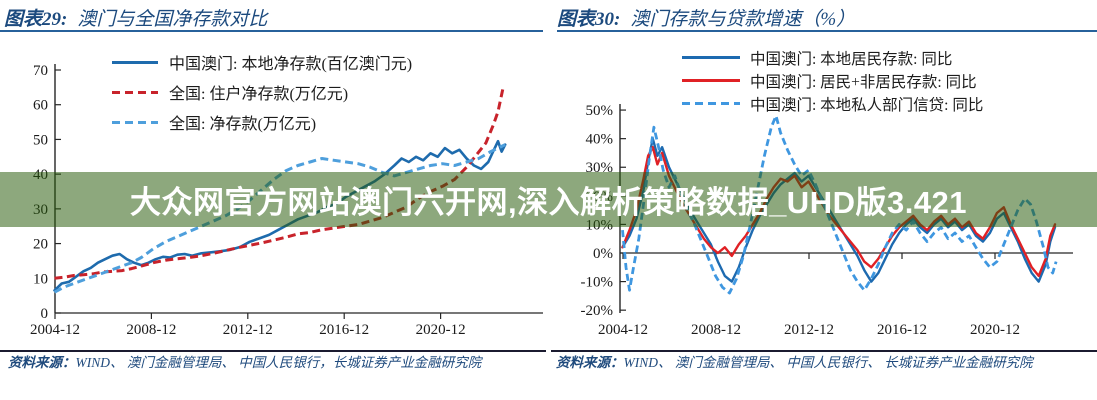  I want to click on legend-label: 全国: 住户净存款(万亿元), so click(259, 94).